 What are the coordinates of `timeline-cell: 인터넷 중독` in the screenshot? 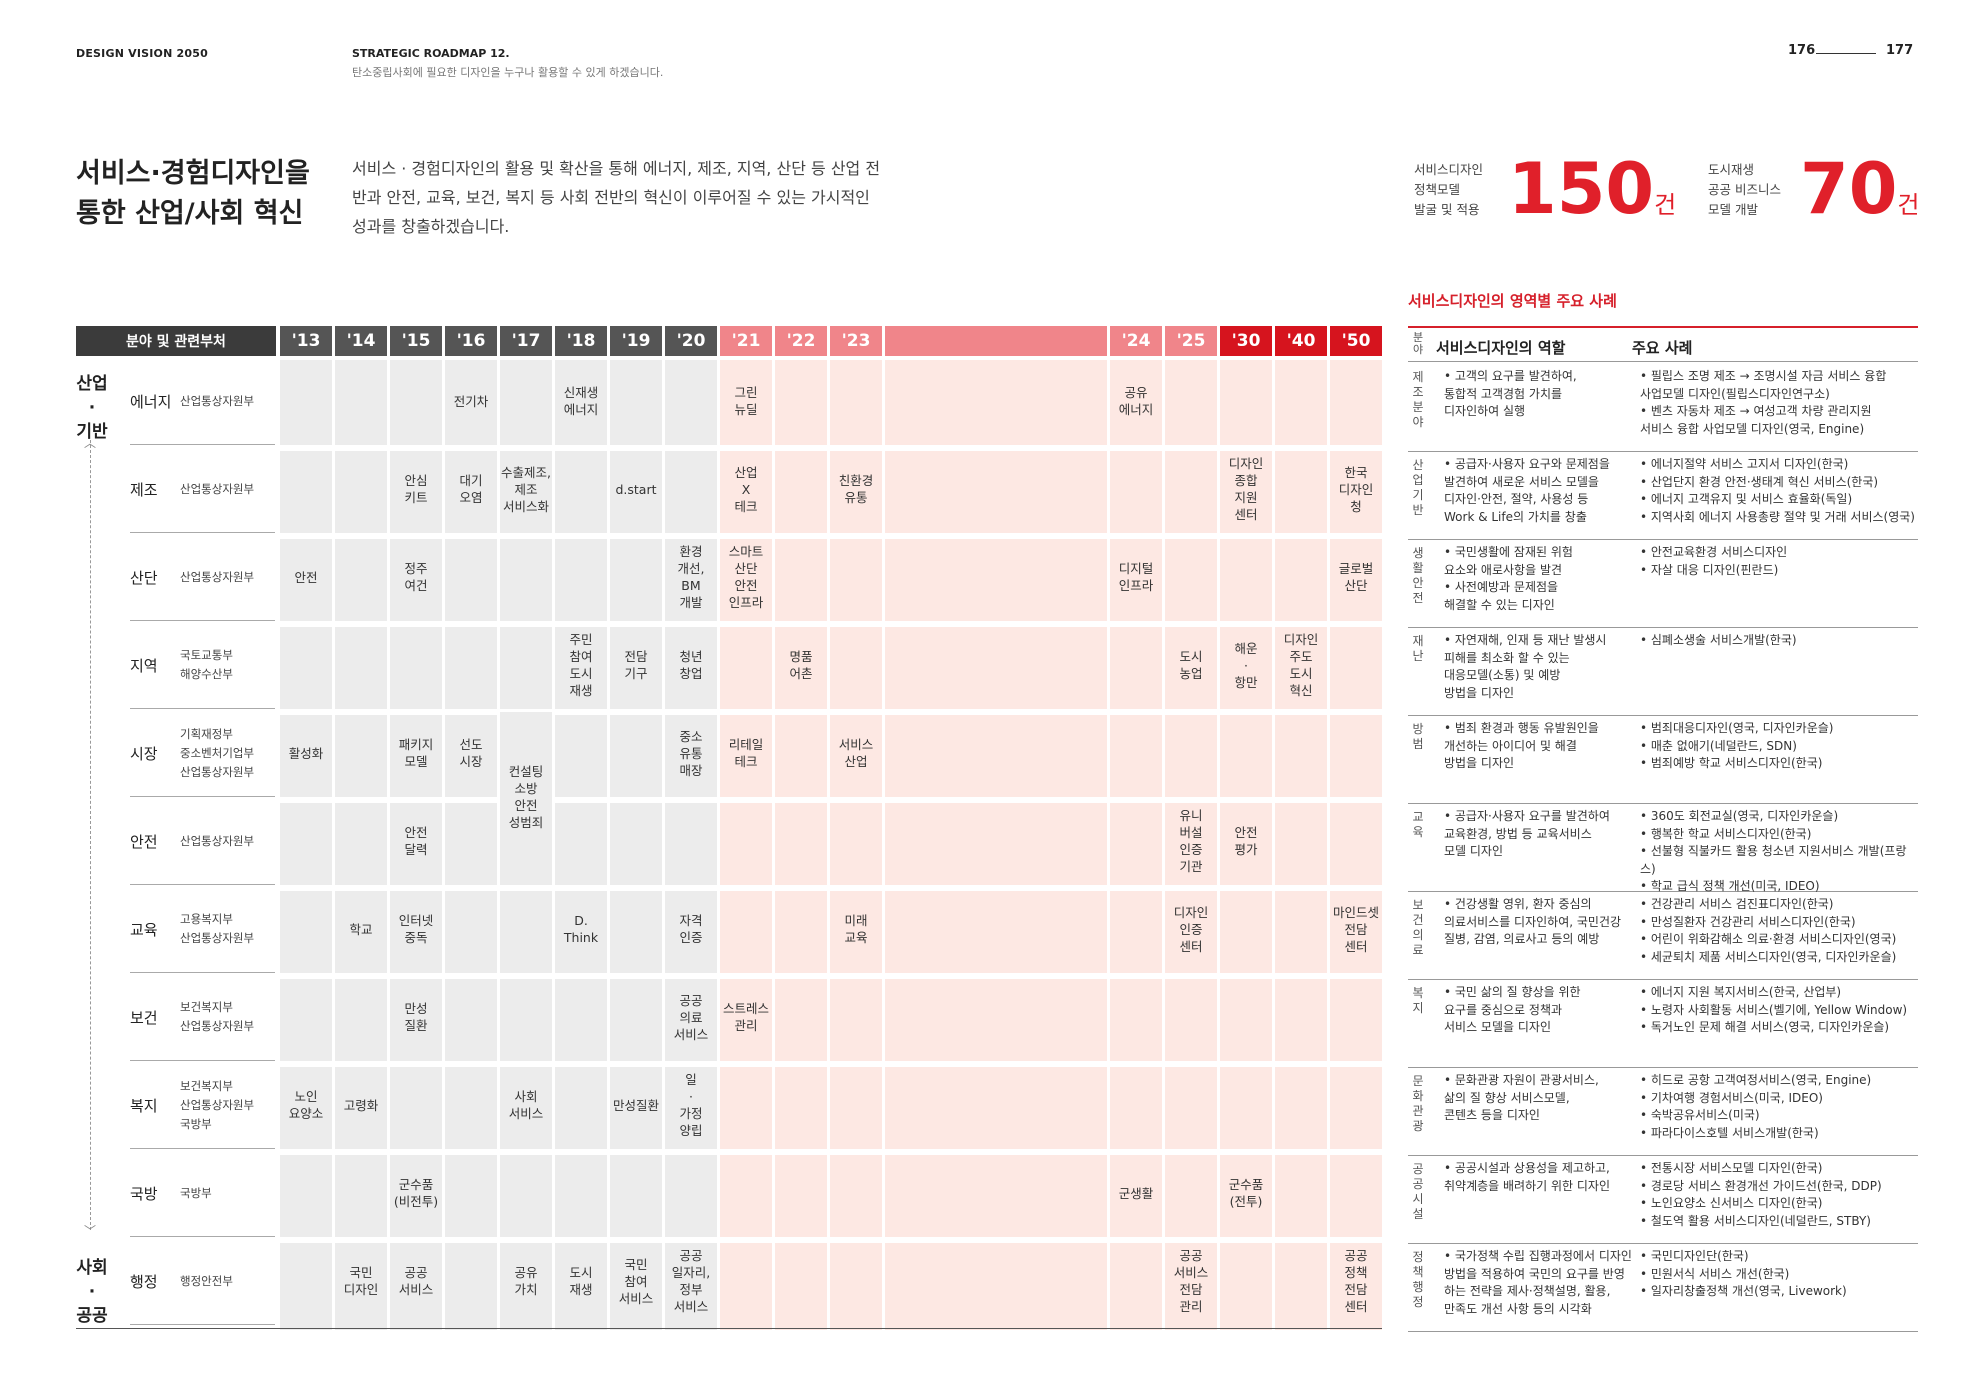 It's located at (416, 929).